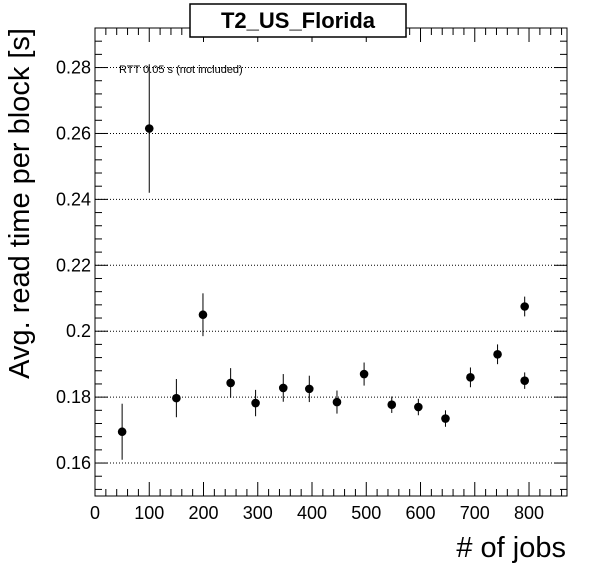 The width and height of the screenshot is (596, 572). What do you see at coordinates (529, 513) in the screenshot?
I see `x-tick-label: 800` at bounding box center [529, 513].